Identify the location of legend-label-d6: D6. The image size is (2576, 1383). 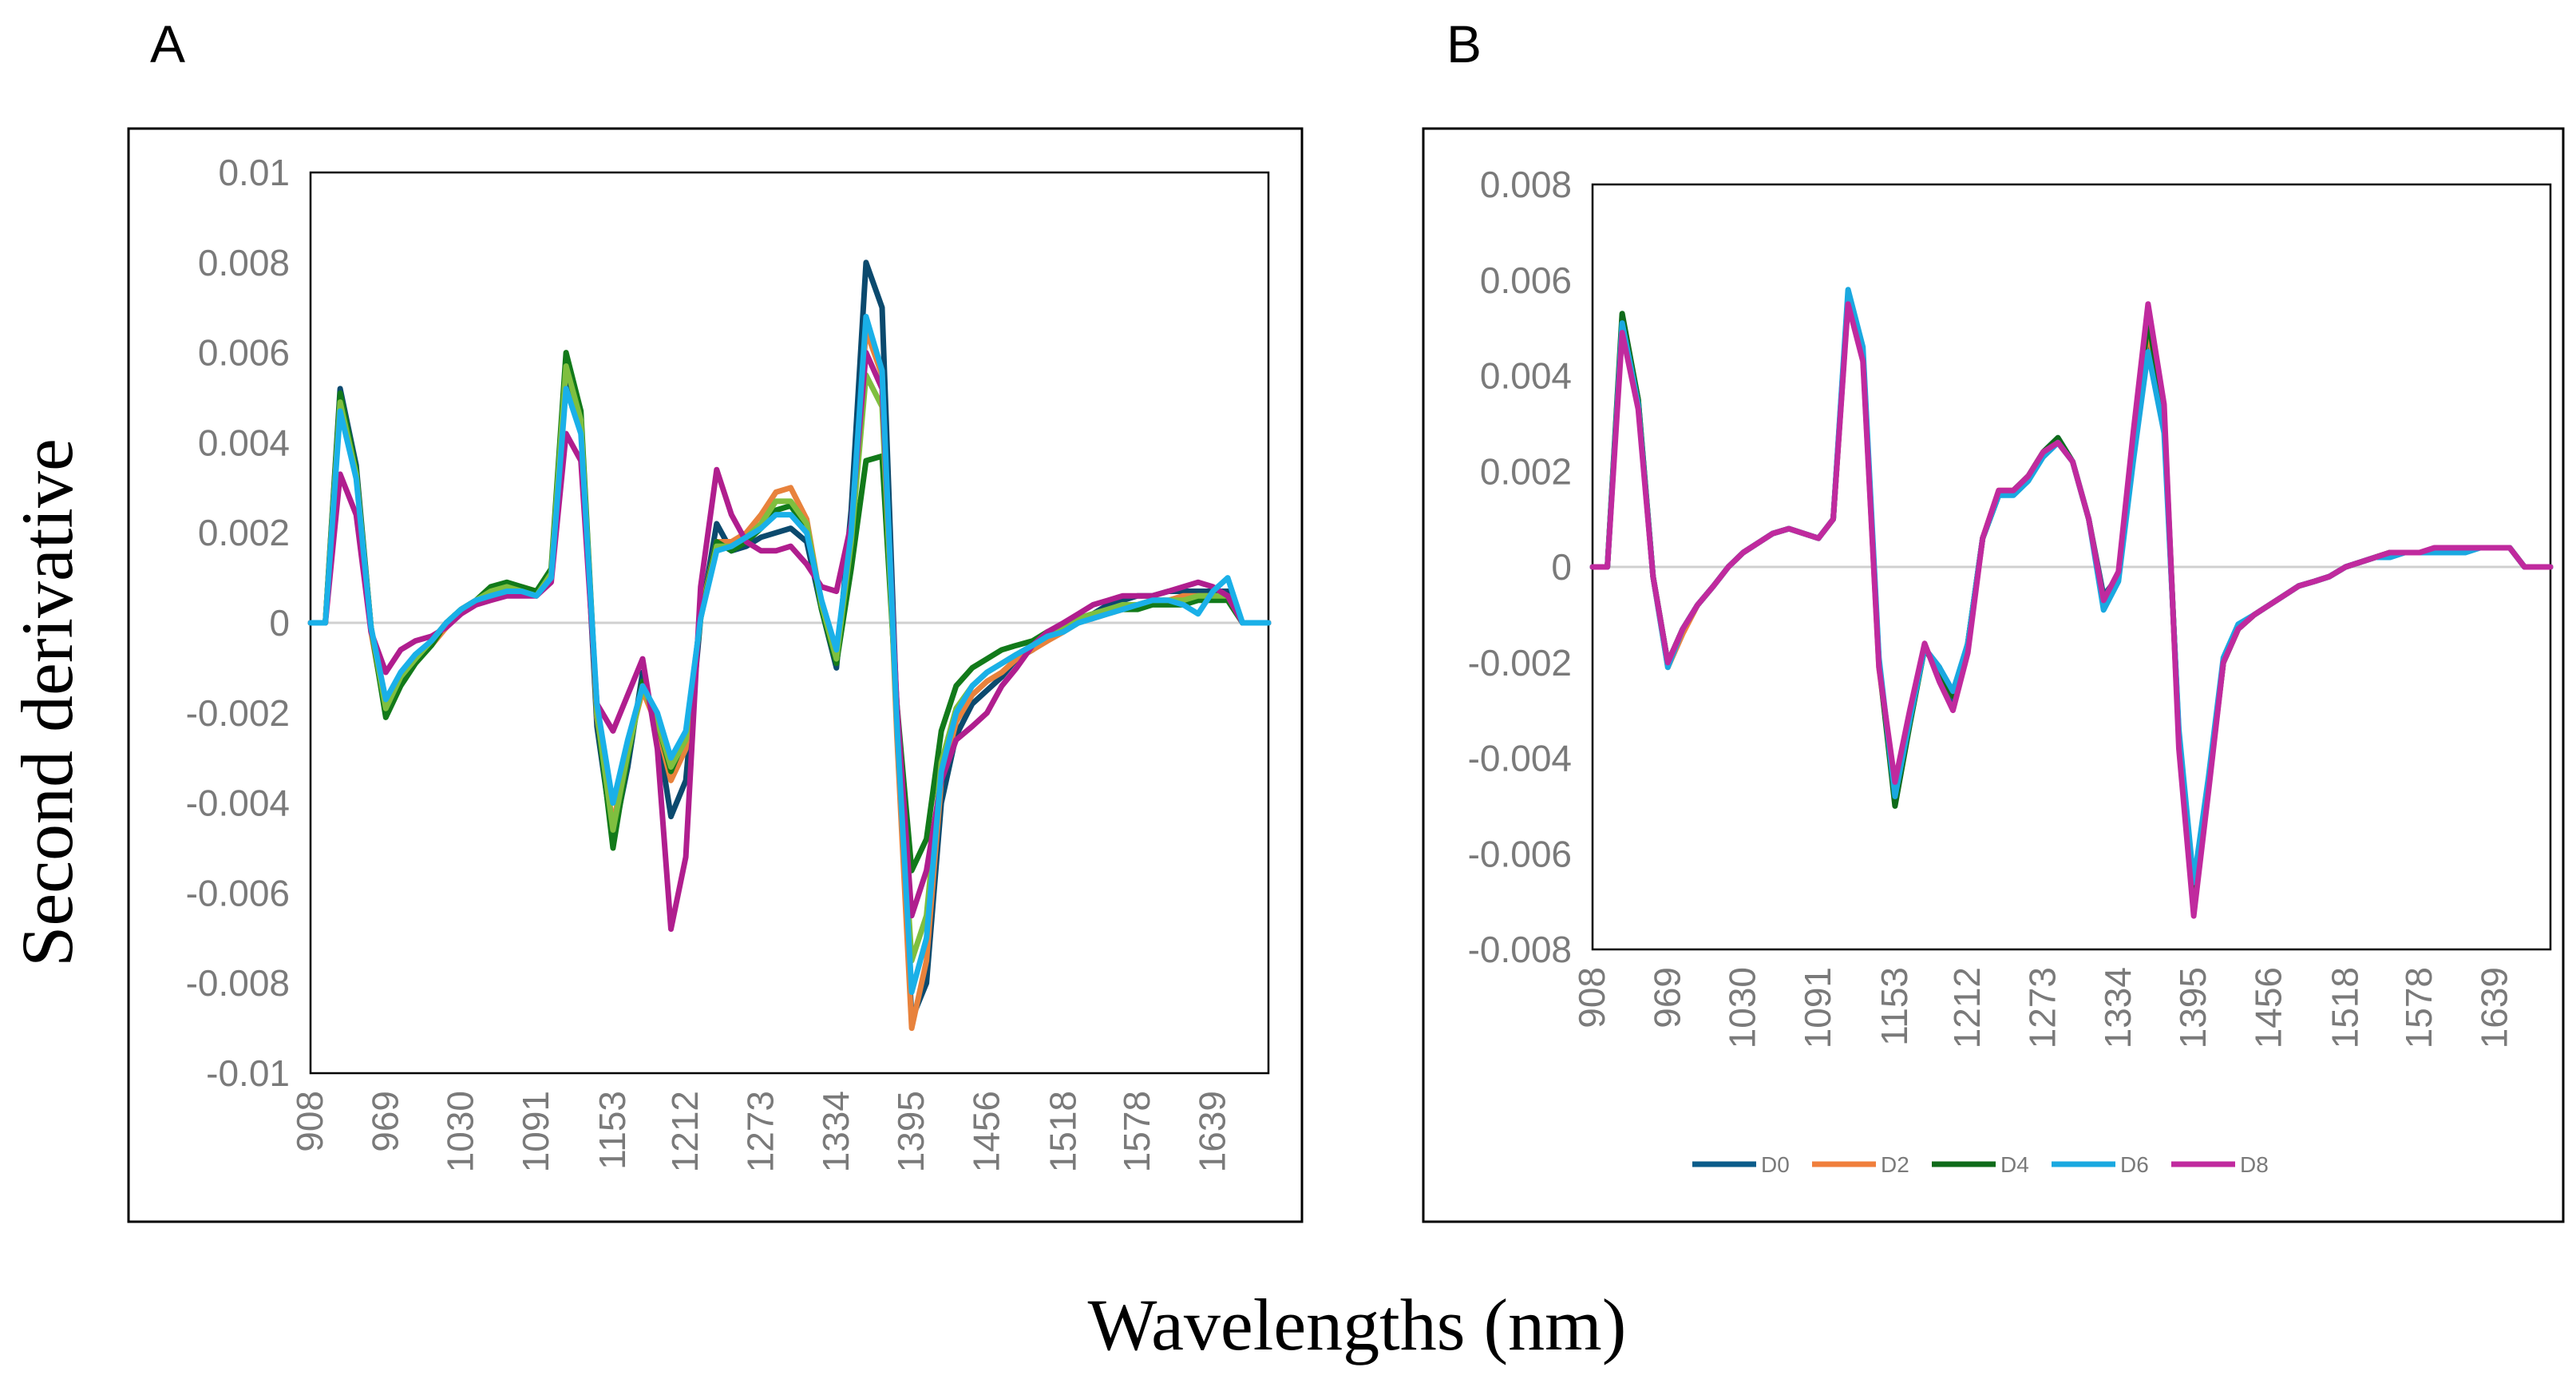
(2134, 1164).